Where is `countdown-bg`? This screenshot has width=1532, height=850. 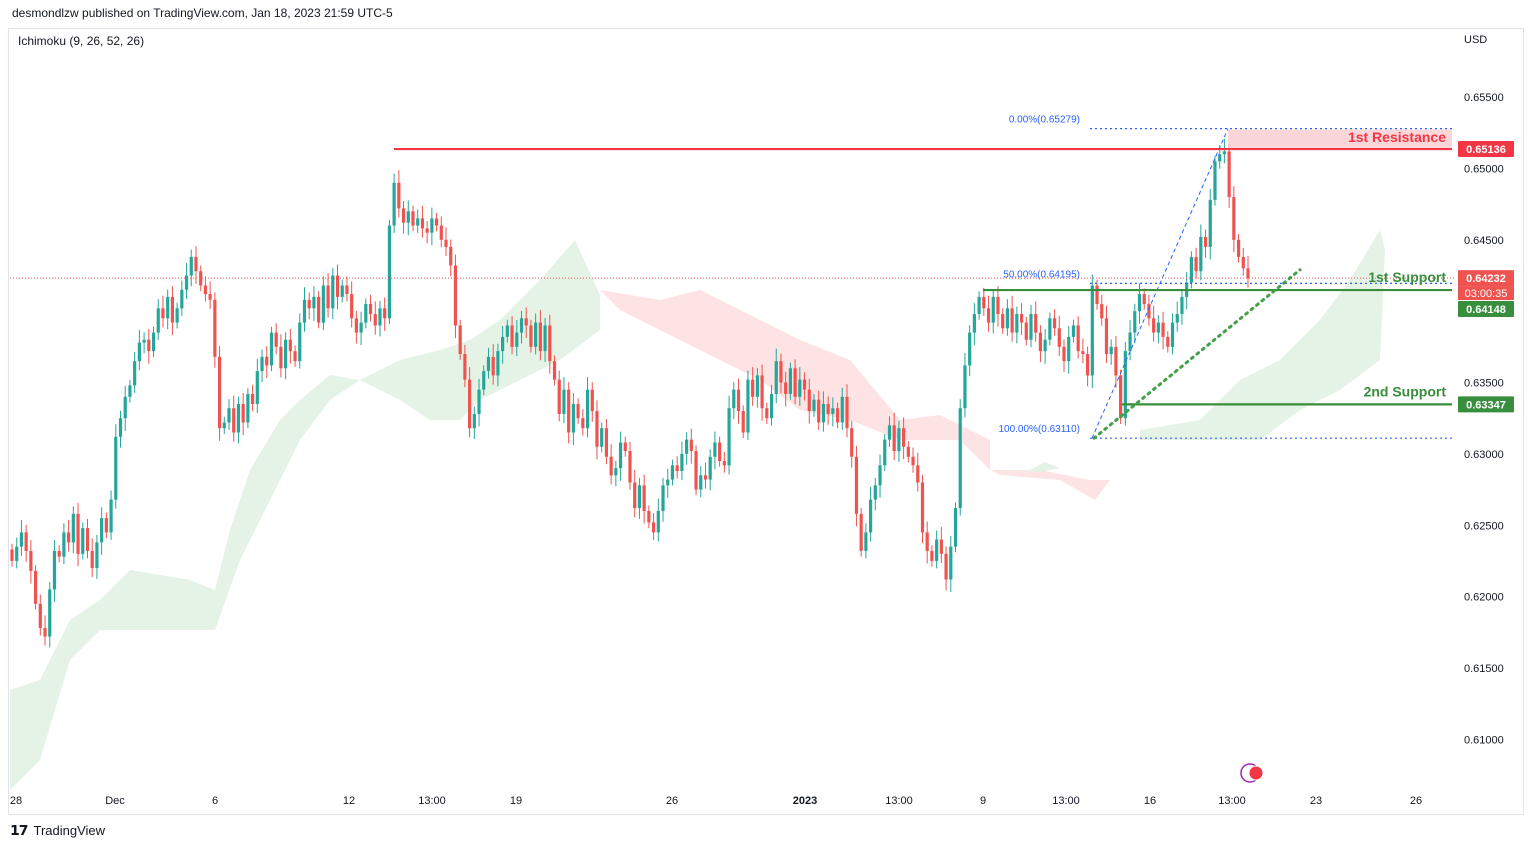 countdown-bg is located at coordinates (1486, 293).